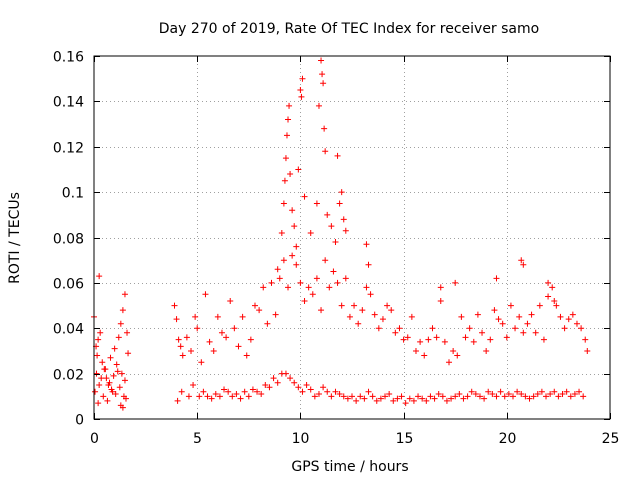 The height and width of the screenshot is (480, 640). Describe the element at coordinates (68, 240) in the screenshot. I see `y-tick-label: 0.08` at that location.